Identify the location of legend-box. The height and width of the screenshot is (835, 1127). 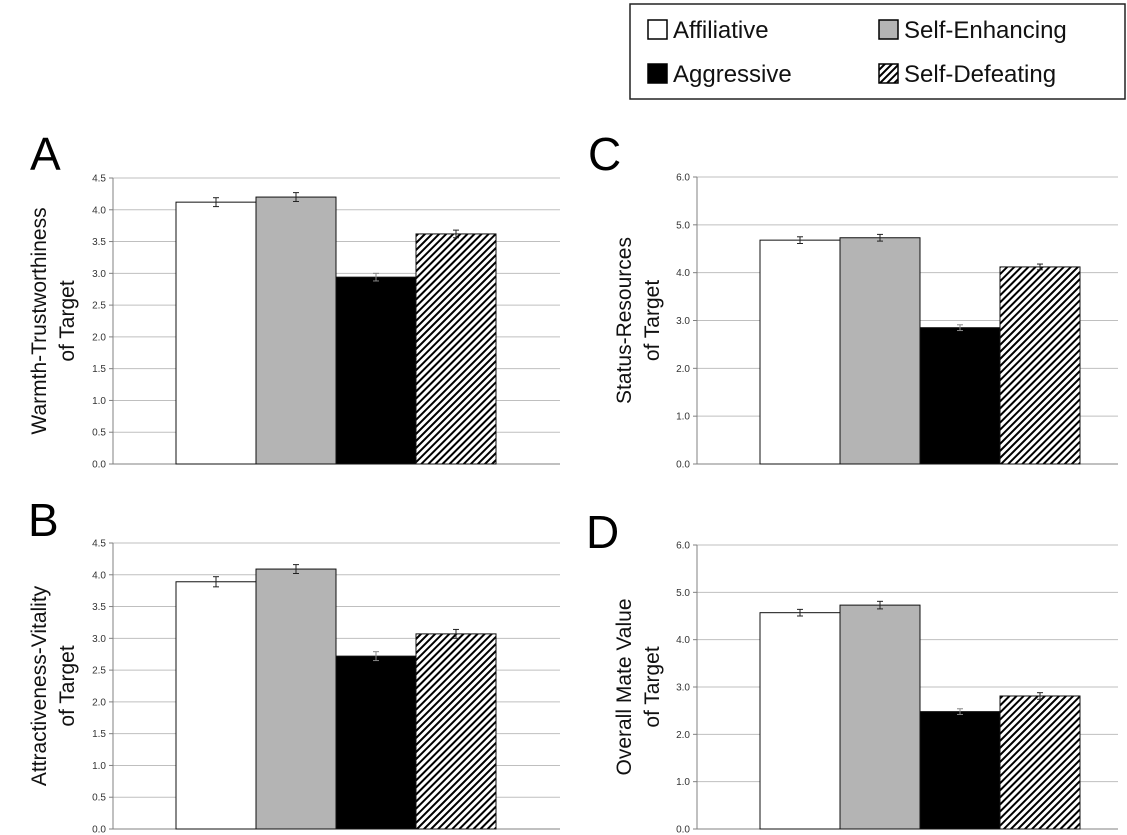
(877, 51).